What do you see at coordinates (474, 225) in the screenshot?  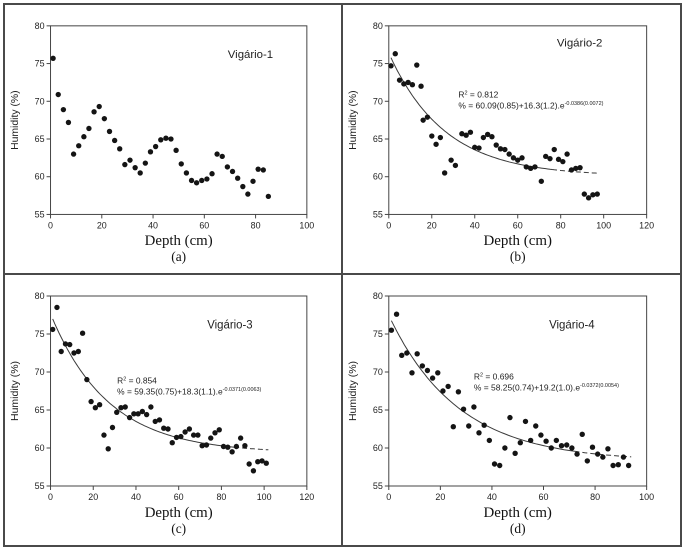 I see `x-tick-label: 40` at bounding box center [474, 225].